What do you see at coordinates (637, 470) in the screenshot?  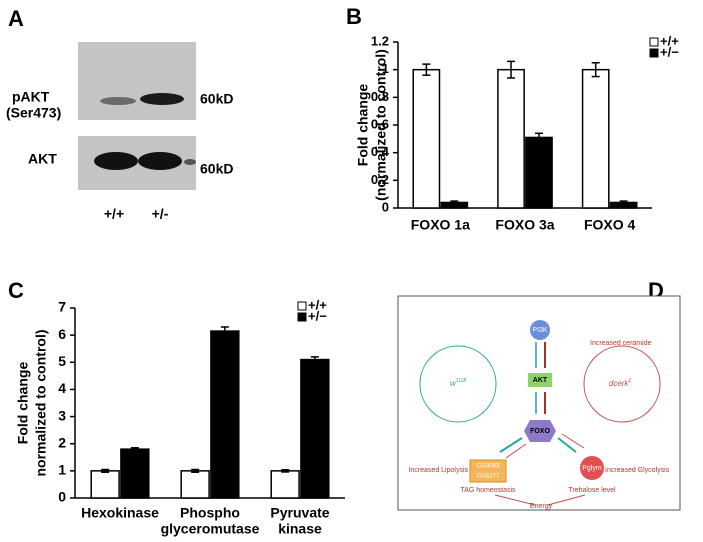 I see `annotation: Increased Glycolysis` at bounding box center [637, 470].